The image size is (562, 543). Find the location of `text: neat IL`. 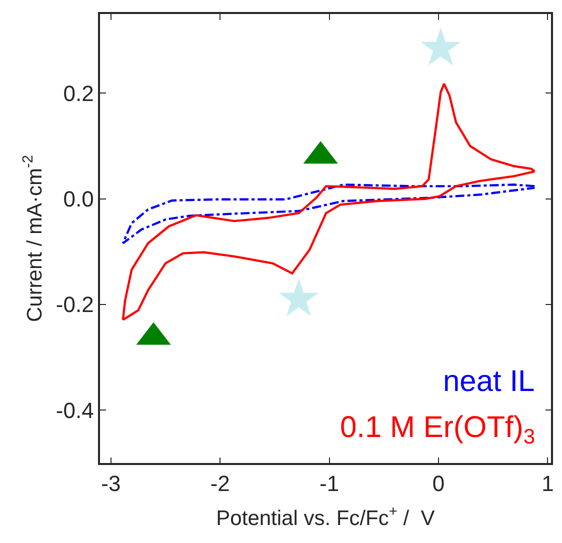

text: neat IL is located at coordinates (489, 381).